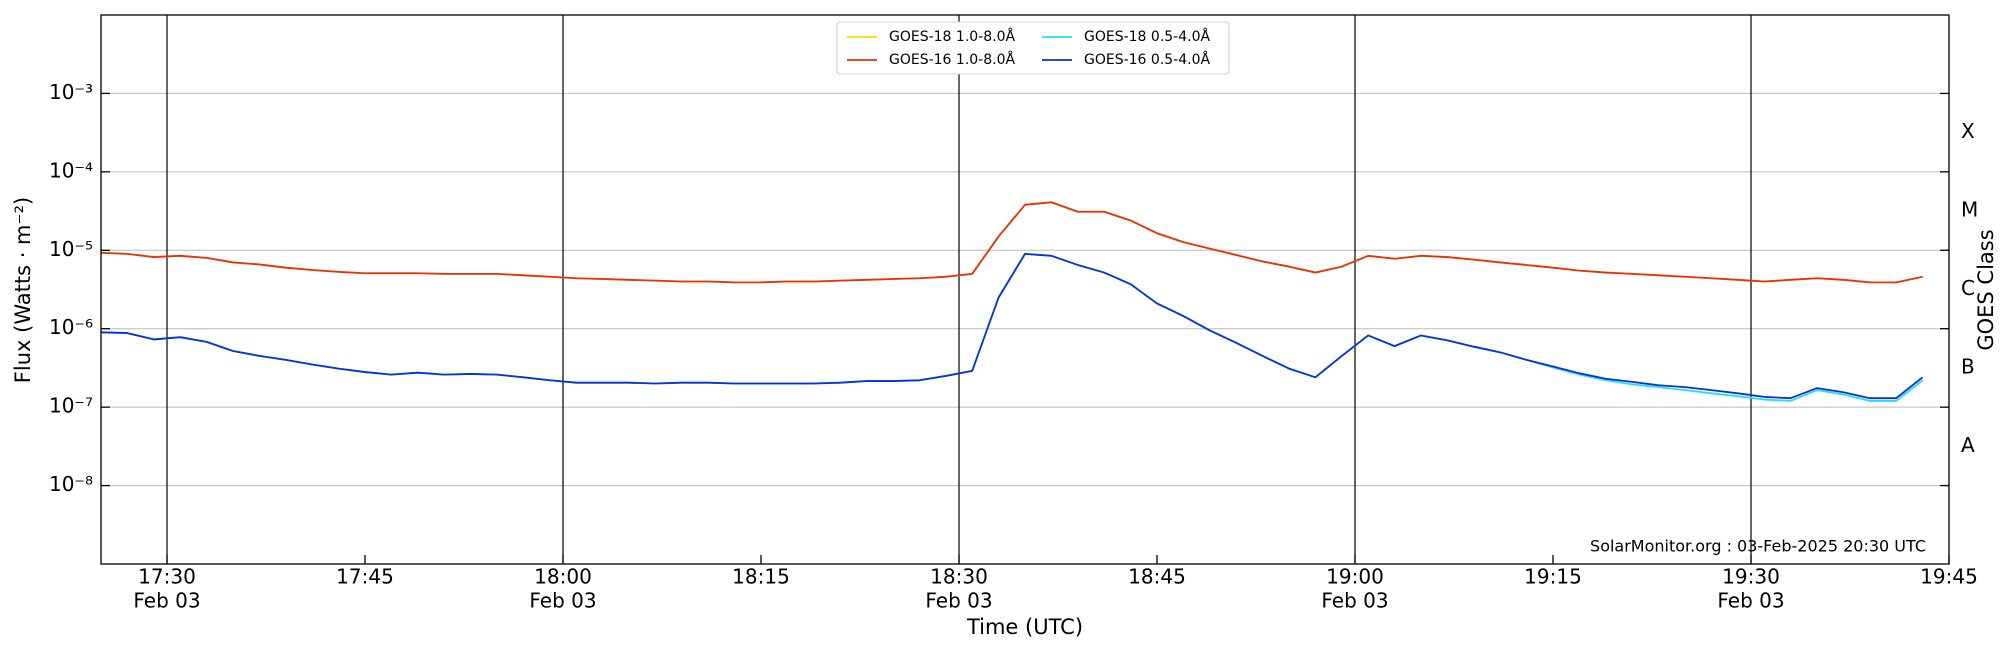 This screenshot has width=2000, height=650. Describe the element at coordinates (167, 577) in the screenshot. I see `x-tick-label: 17:30` at that location.